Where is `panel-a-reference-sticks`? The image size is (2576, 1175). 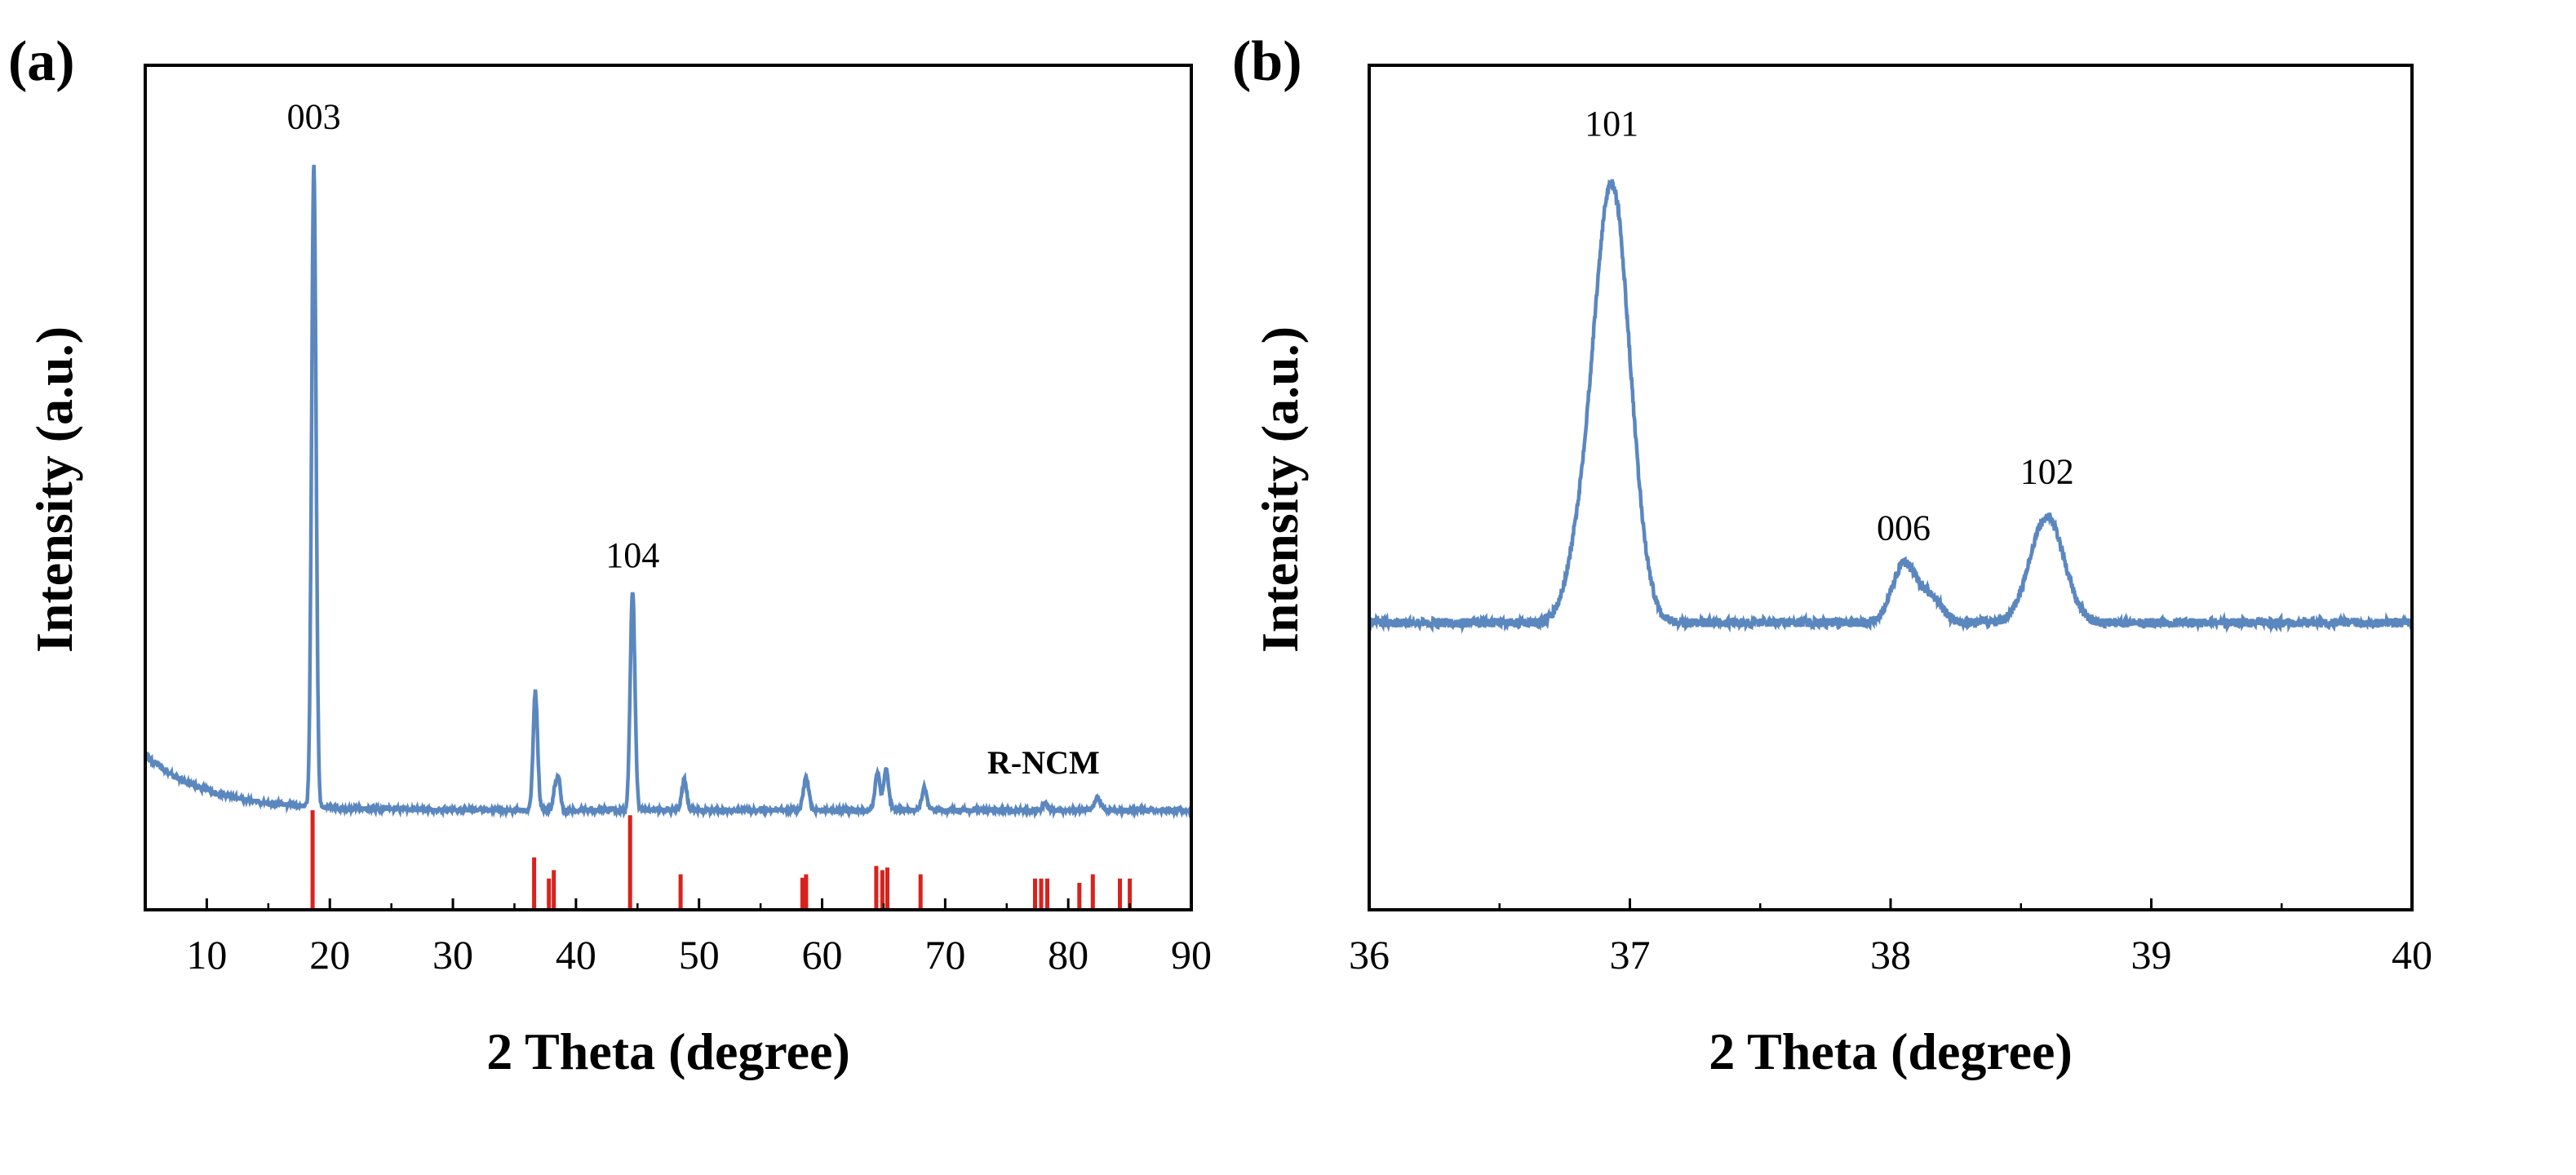 panel-a-reference-sticks is located at coordinates (721, 859).